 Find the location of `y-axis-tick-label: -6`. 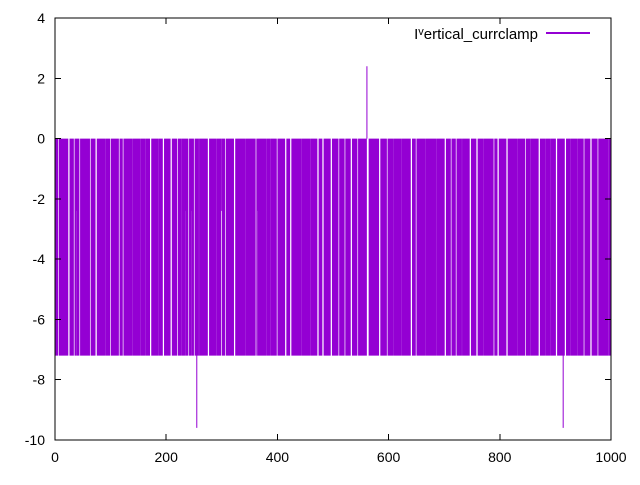

y-axis-tick-label: -6 is located at coordinates (39, 319).